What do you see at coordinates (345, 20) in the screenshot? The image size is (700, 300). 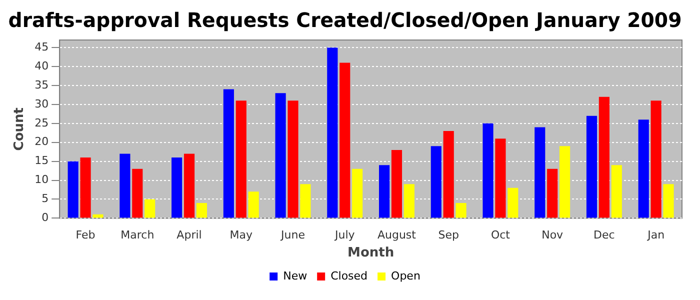 I see `chart-title: drafts-approval Requests Created/Closed/Open January 2009` at bounding box center [345, 20].